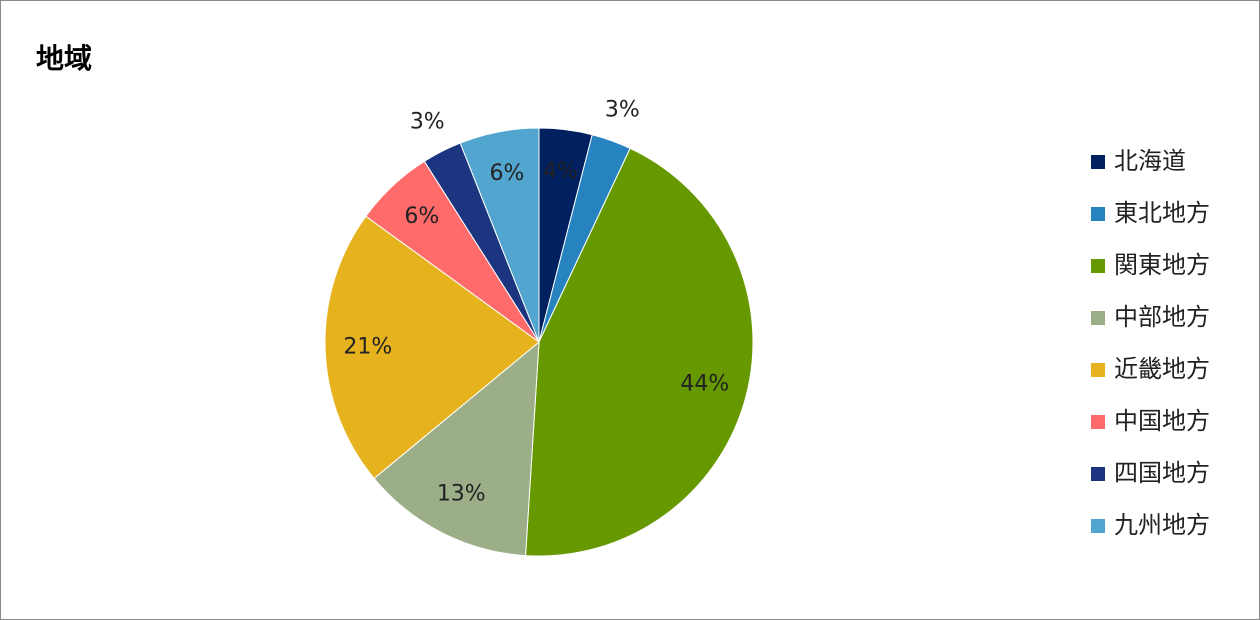 This screenshot has height=620, width=1260. Describe the element at coordinates (461, 494) in the screenshot. I see `data-label: 13%` at that location.